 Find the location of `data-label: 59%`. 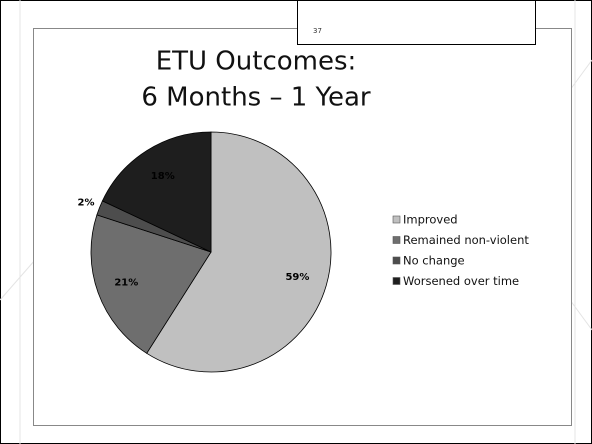

data-label: 59% is located at coordinates (297, 277).